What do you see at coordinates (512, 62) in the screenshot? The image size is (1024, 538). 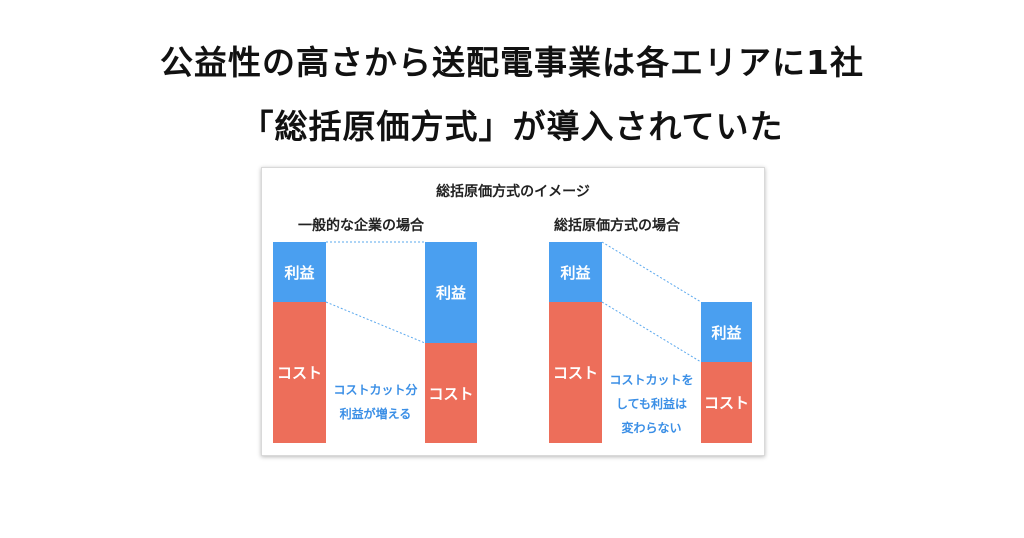 I see `headline-line-1: 公益性の高さから送配電事業は各エリアに1社` at bounding box center [512, 62].